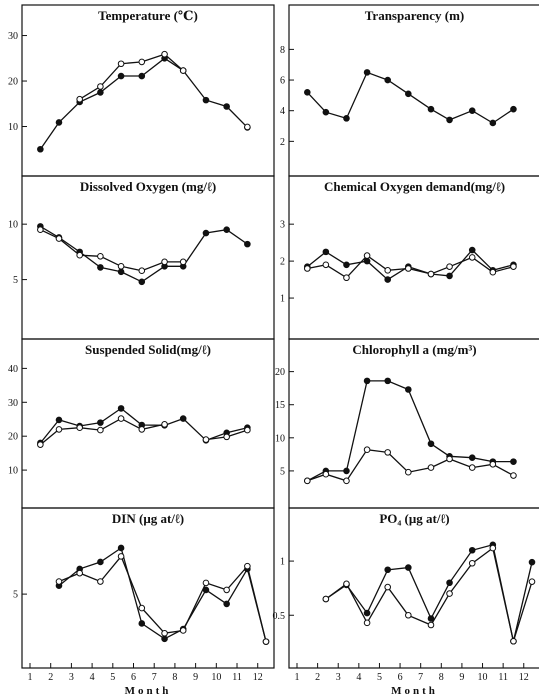  Describe the element at coordinates (30, 677) in the screenshot. I see `x-tick-label: 1` at that location.